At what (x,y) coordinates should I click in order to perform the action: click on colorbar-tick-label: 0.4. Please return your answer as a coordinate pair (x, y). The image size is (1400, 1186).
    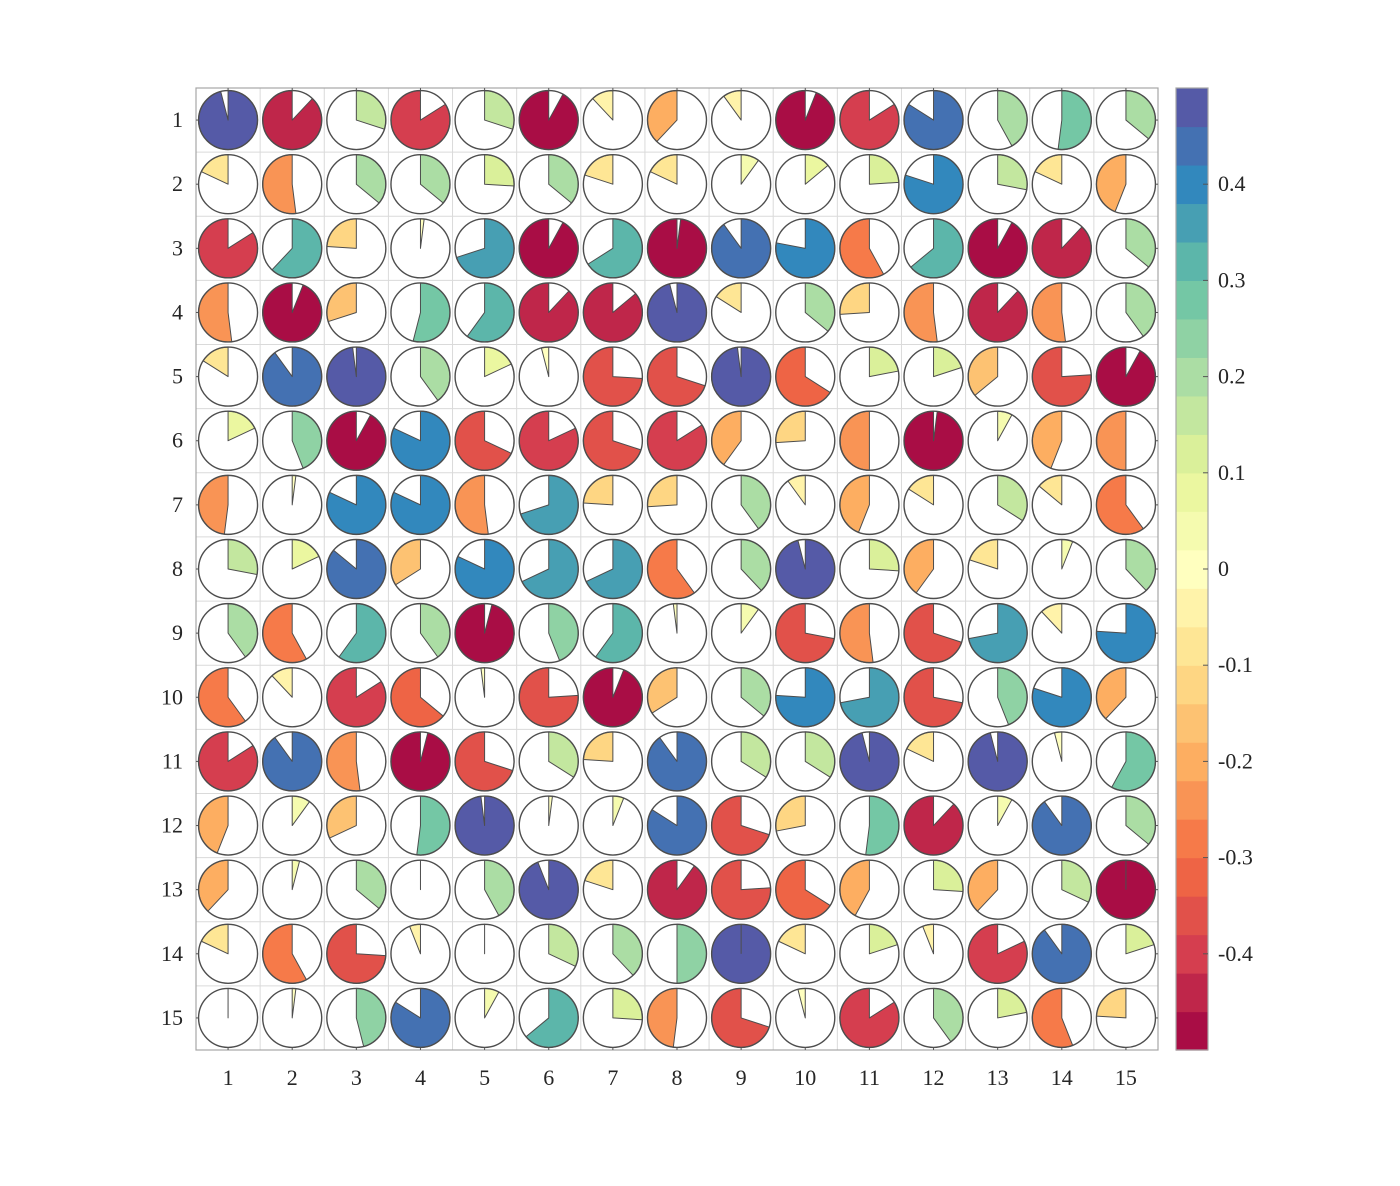
    Looking at the image, I should click on (1232, 183).